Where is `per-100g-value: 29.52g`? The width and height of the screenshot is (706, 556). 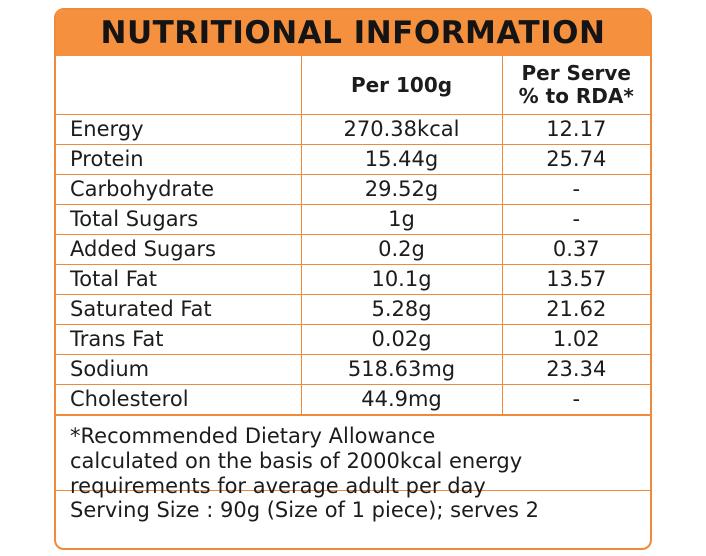 per-100g-value: 29.52g is located at coordinates (401, 189).